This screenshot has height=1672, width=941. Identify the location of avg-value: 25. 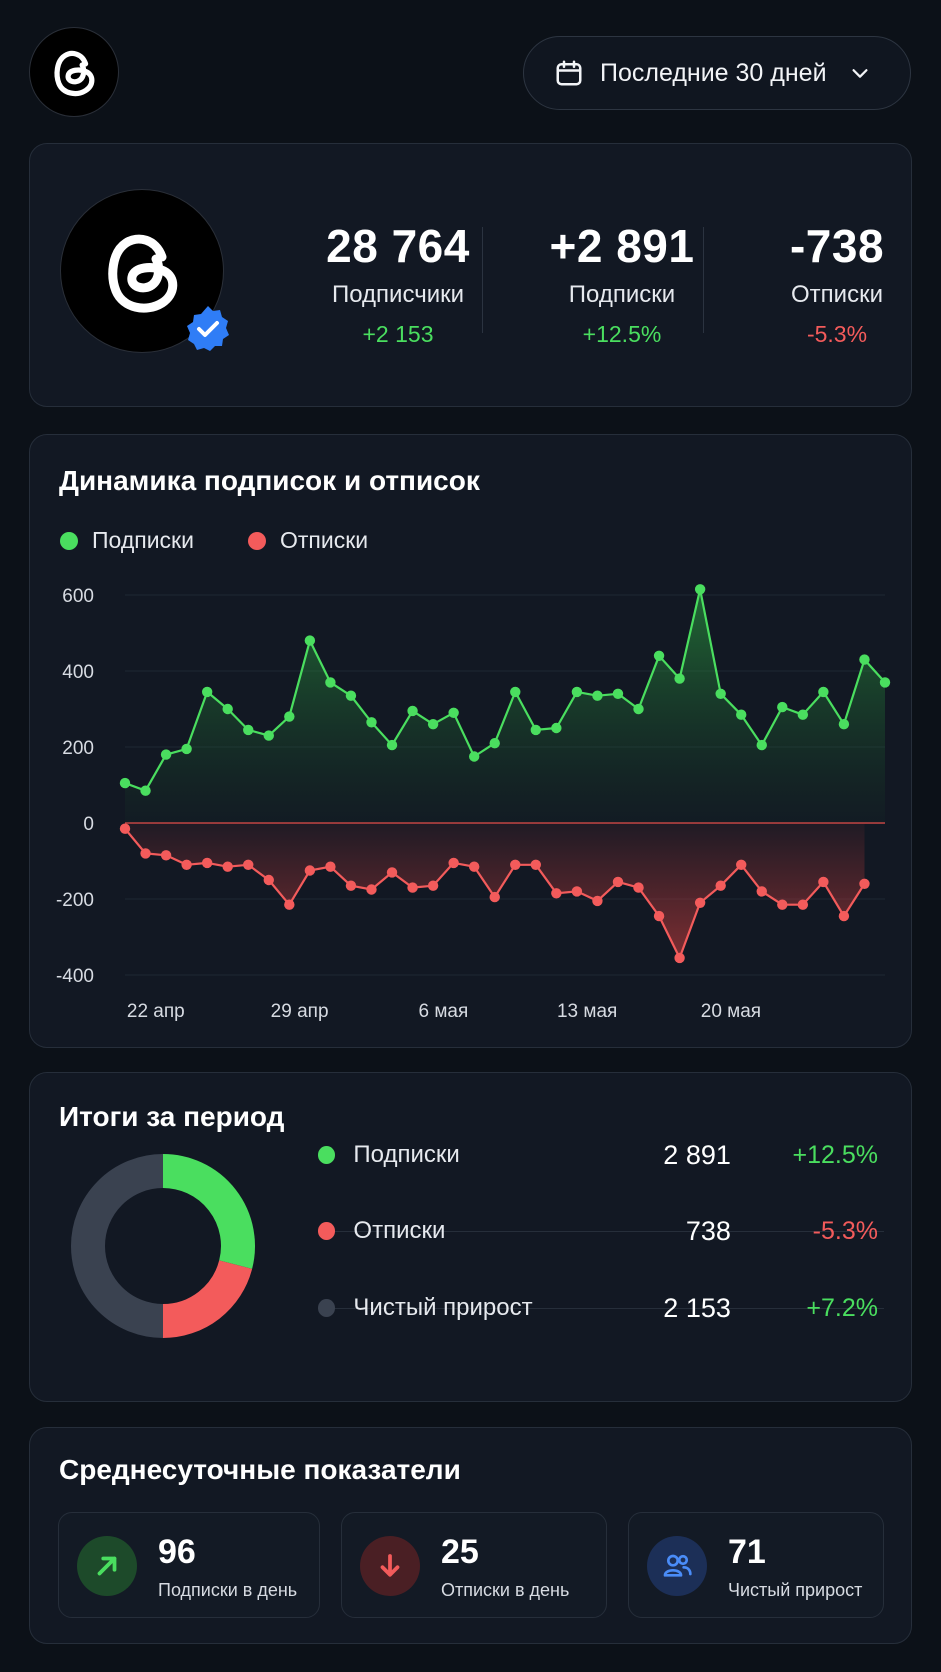
(460, 1552).